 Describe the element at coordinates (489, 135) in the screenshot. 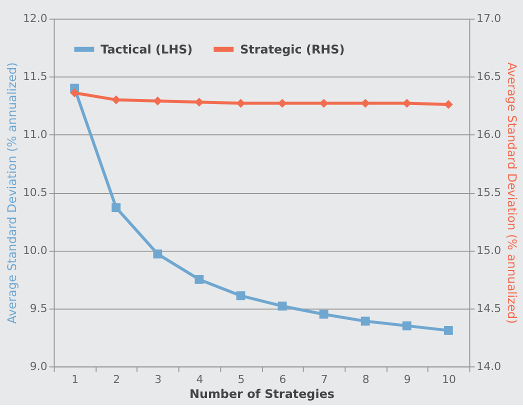

I see `y2-tick-label: 16.0` at that location.